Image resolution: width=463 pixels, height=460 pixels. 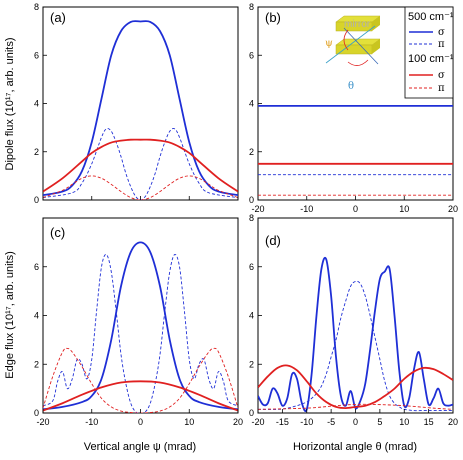 What do you see at coordinates (140, 422) in the screenshot?
I see `x-tick-label-c: 0` at bounding box center [140, 422].